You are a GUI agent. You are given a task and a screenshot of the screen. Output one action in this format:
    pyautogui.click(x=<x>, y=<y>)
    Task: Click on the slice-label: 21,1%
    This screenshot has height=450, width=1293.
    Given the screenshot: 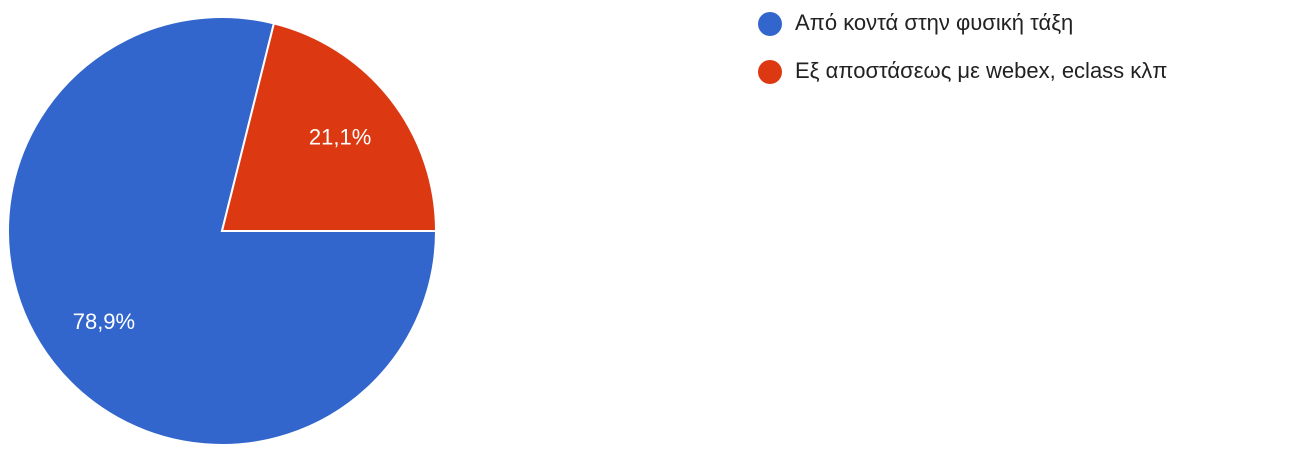 What is the action you would take?
    pyautogui.click(x=340, y=137)
    